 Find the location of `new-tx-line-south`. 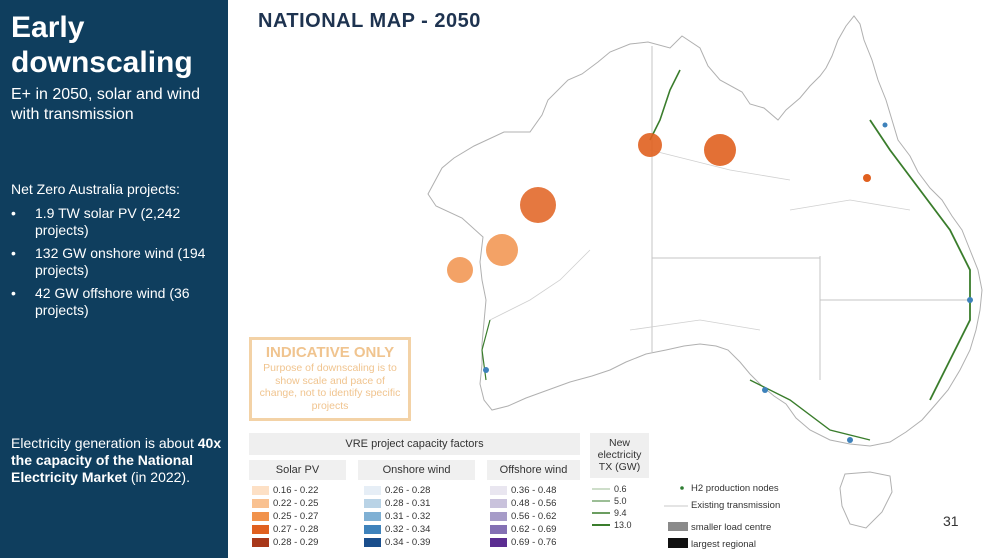

new-tx-line-south is located at coordinates (810, 410).